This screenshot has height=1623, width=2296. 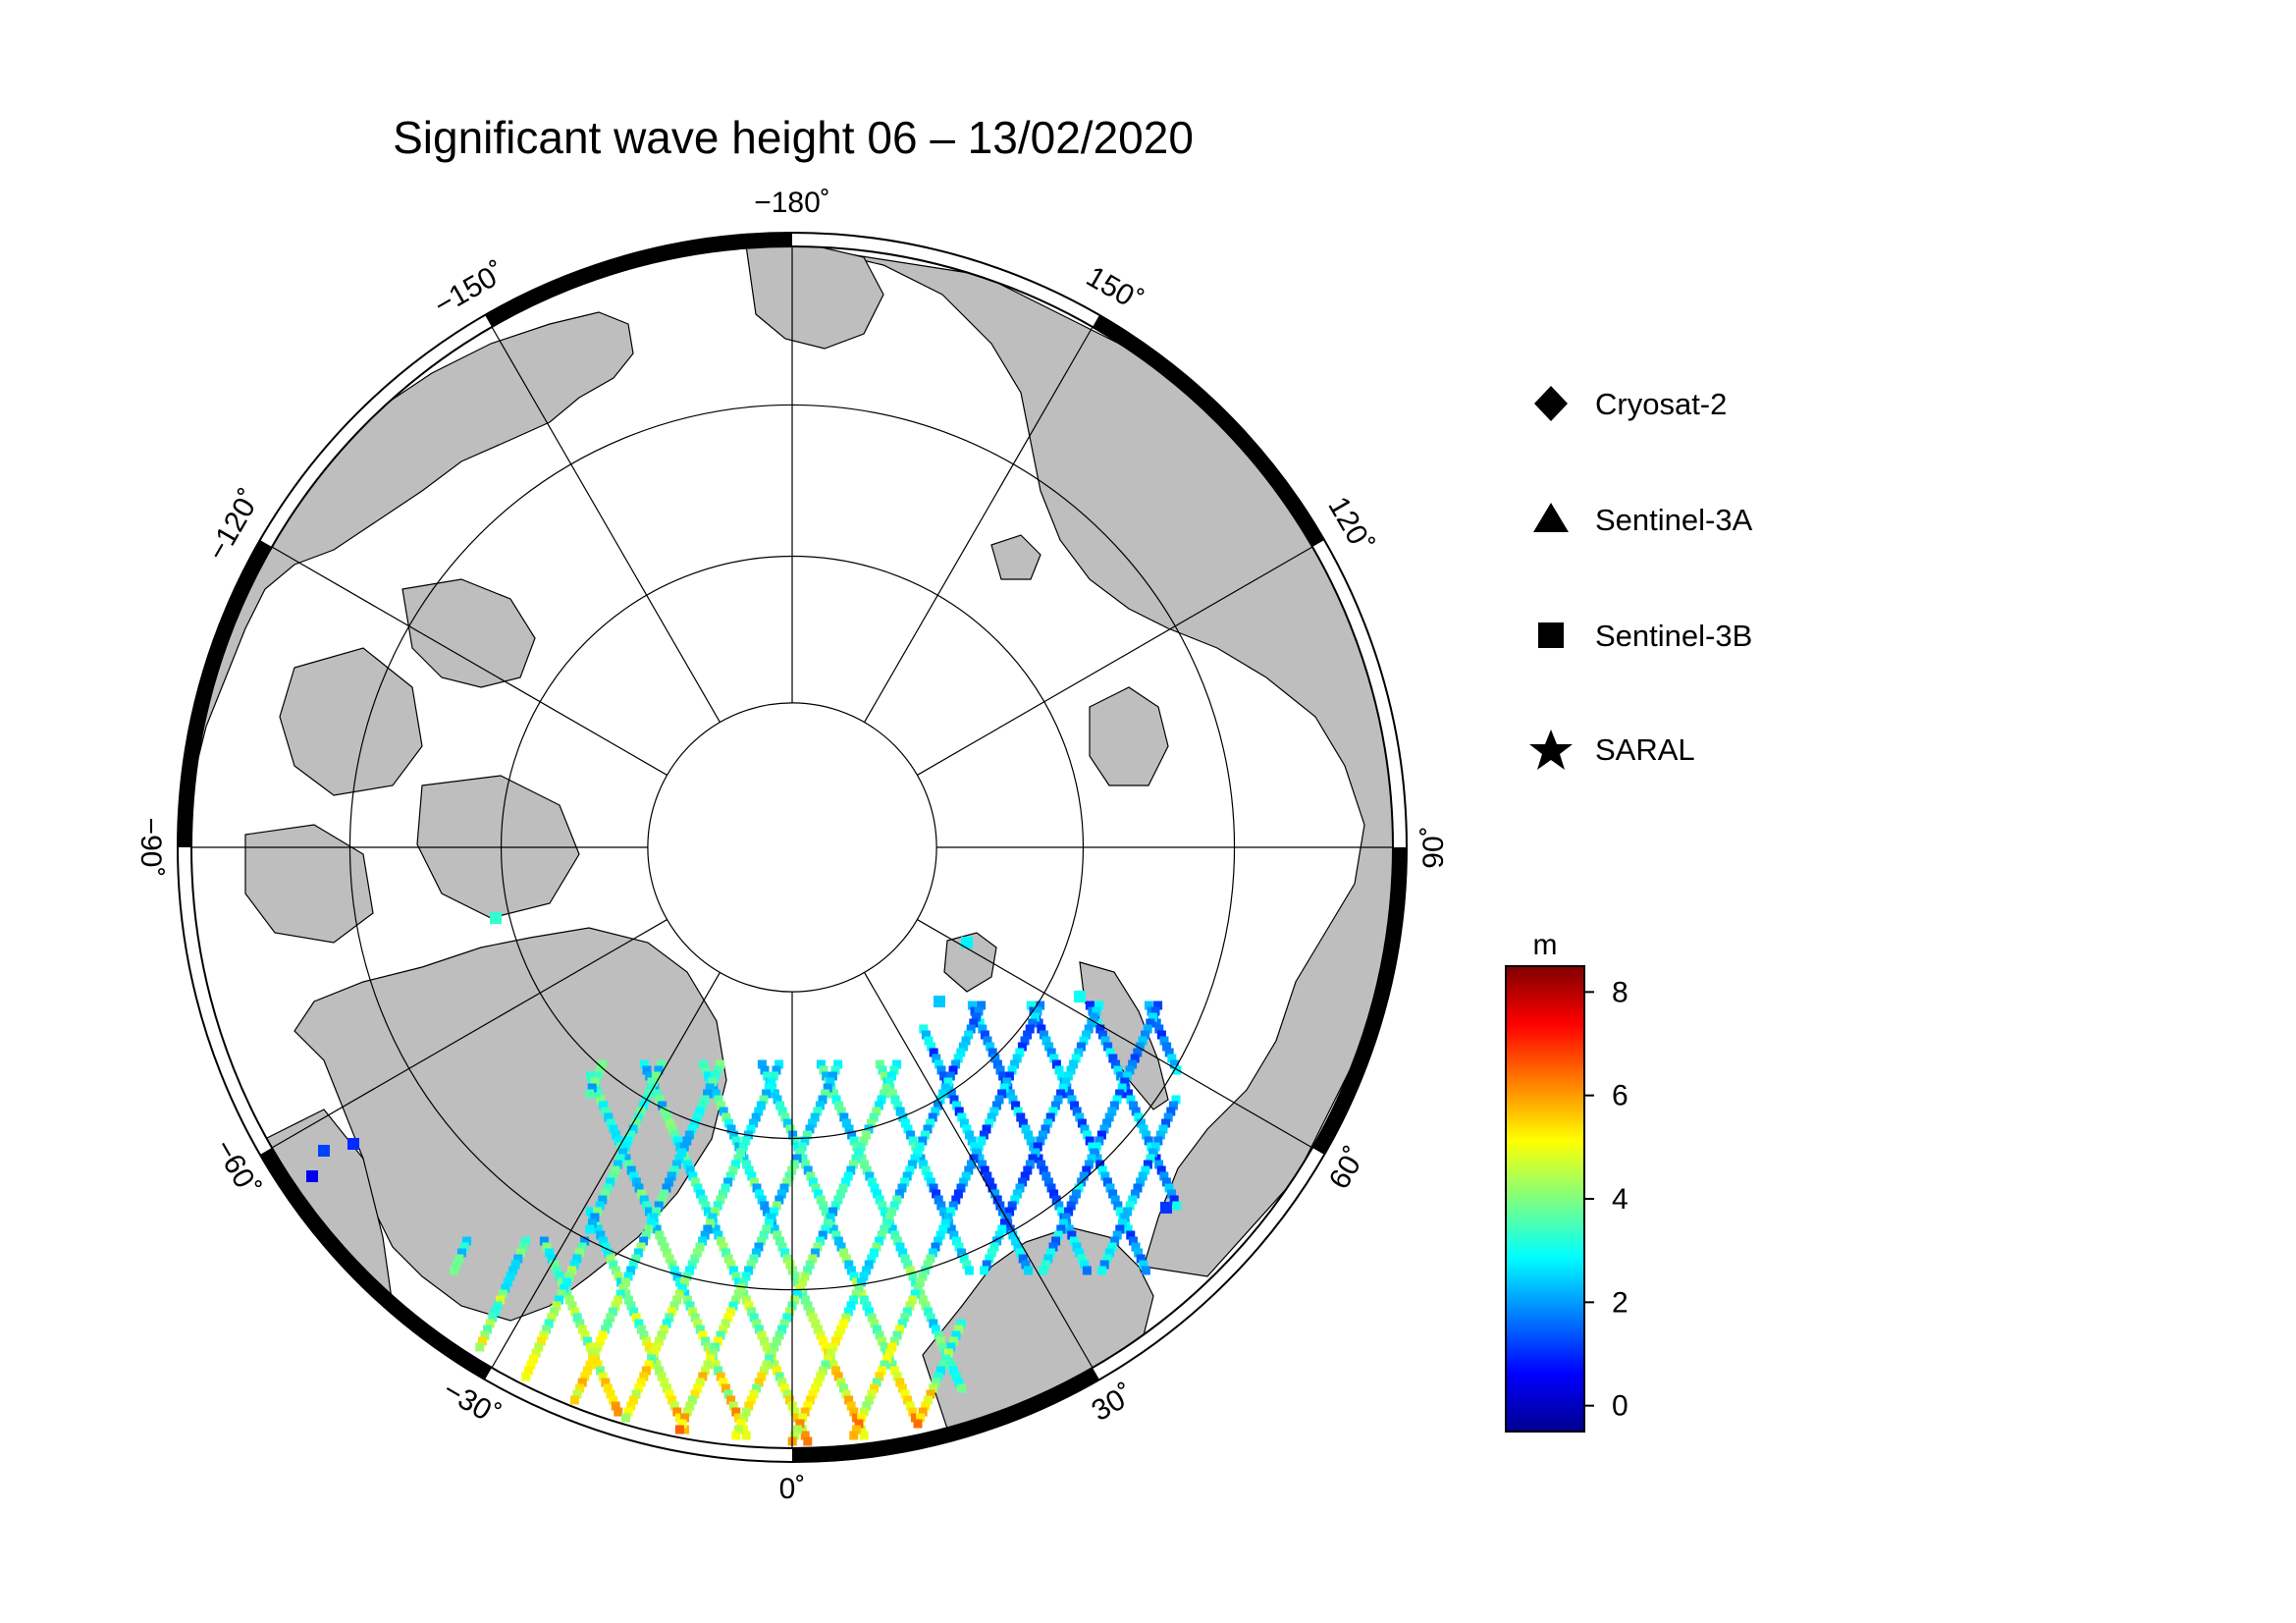 What do you see at coordinates (792, 203) in the screenshot?
I see `longitude-label: −180˚` at bounding box center [792, 203].